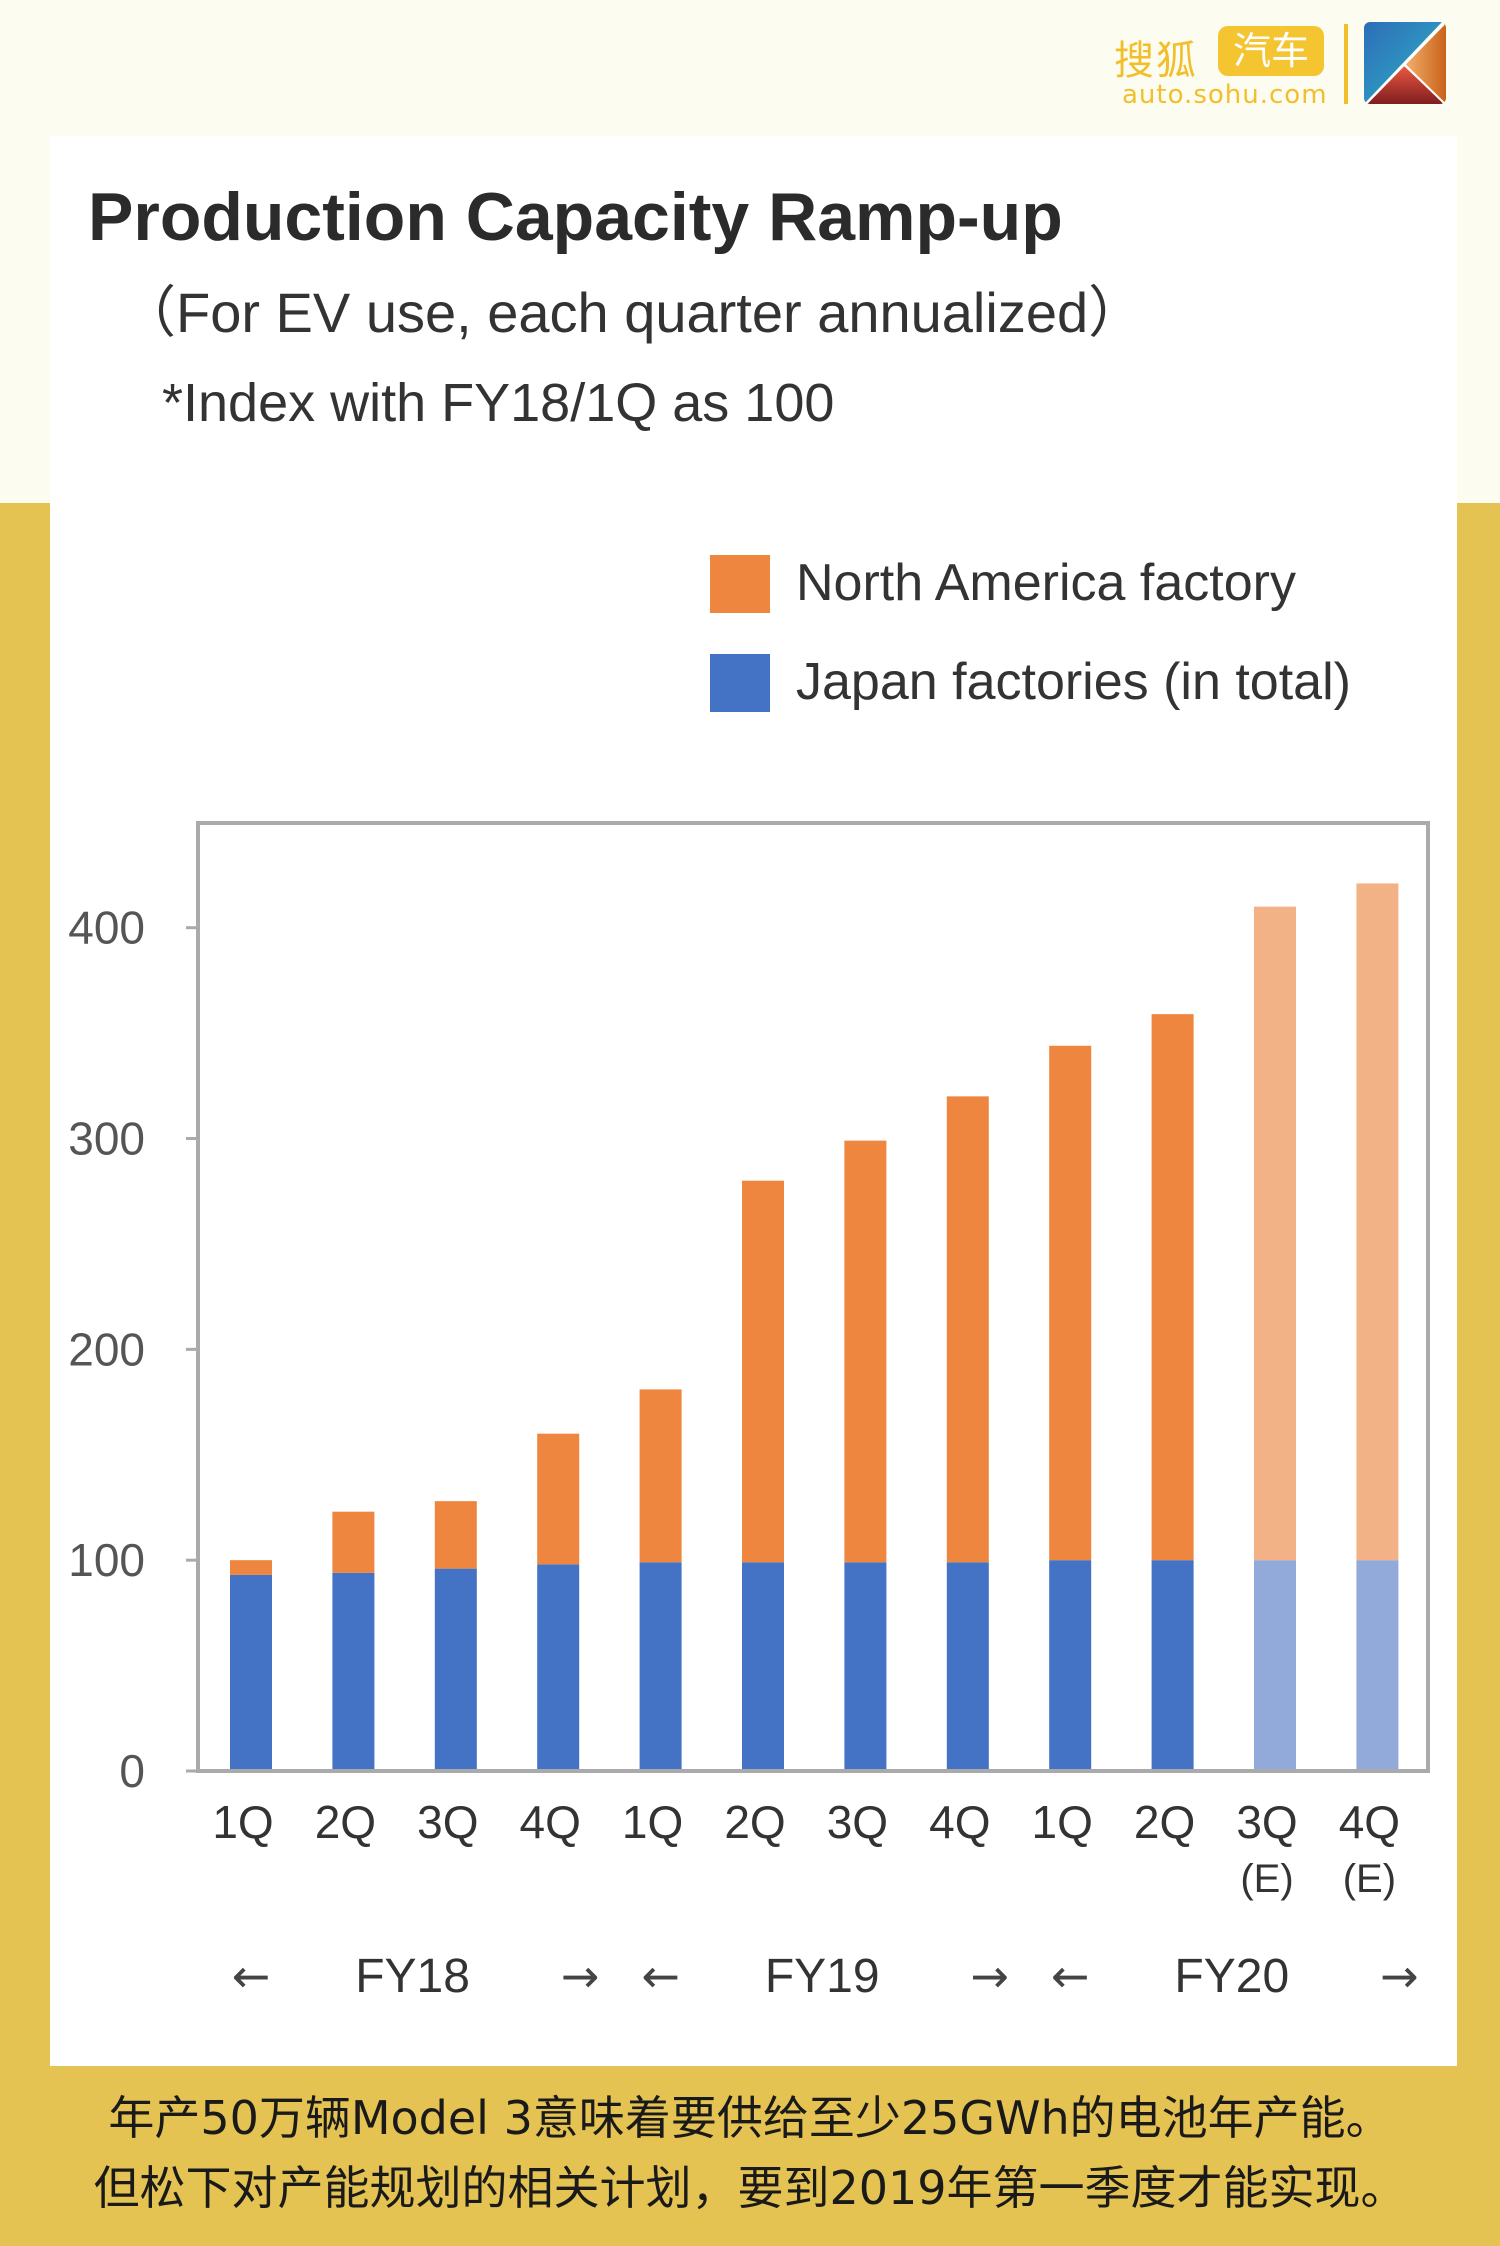 The width and height of the screenshot is (1500, 2246). Describe the element at coordinates (106, 1349) in the screenshot. I see `y-tick-label: 200` at that location.